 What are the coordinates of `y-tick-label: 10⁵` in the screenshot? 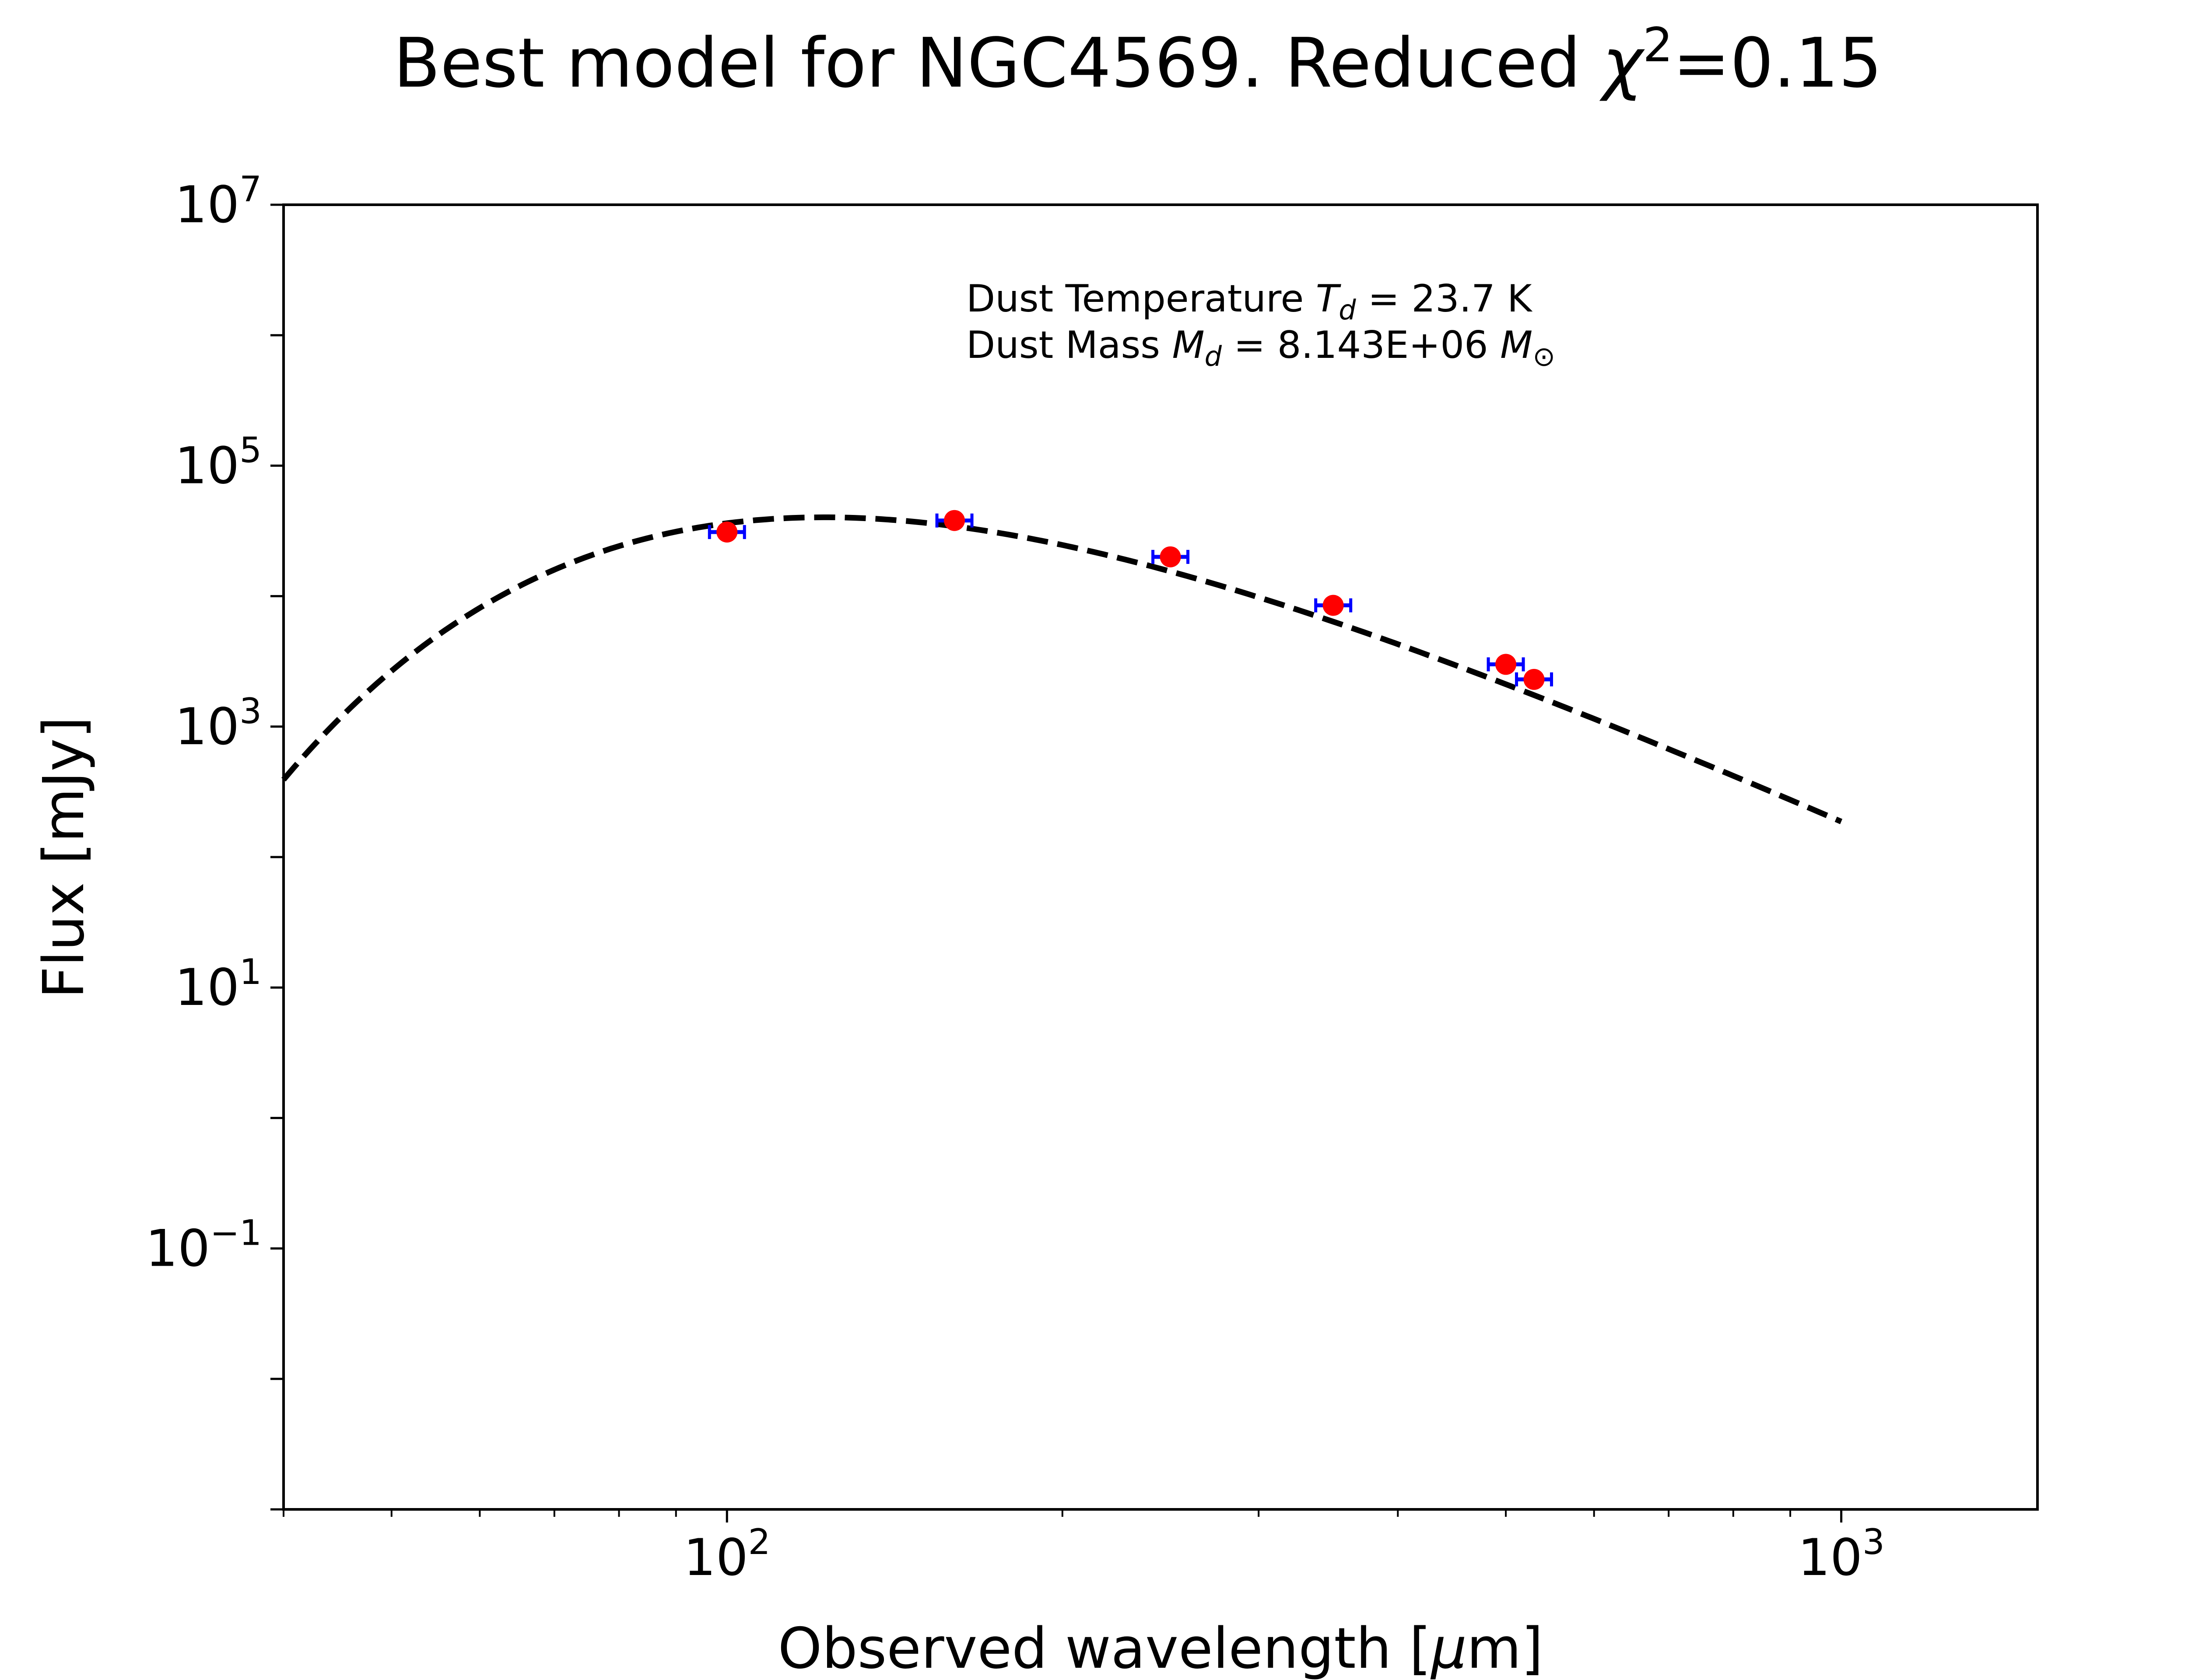 It's located at (218, 462).